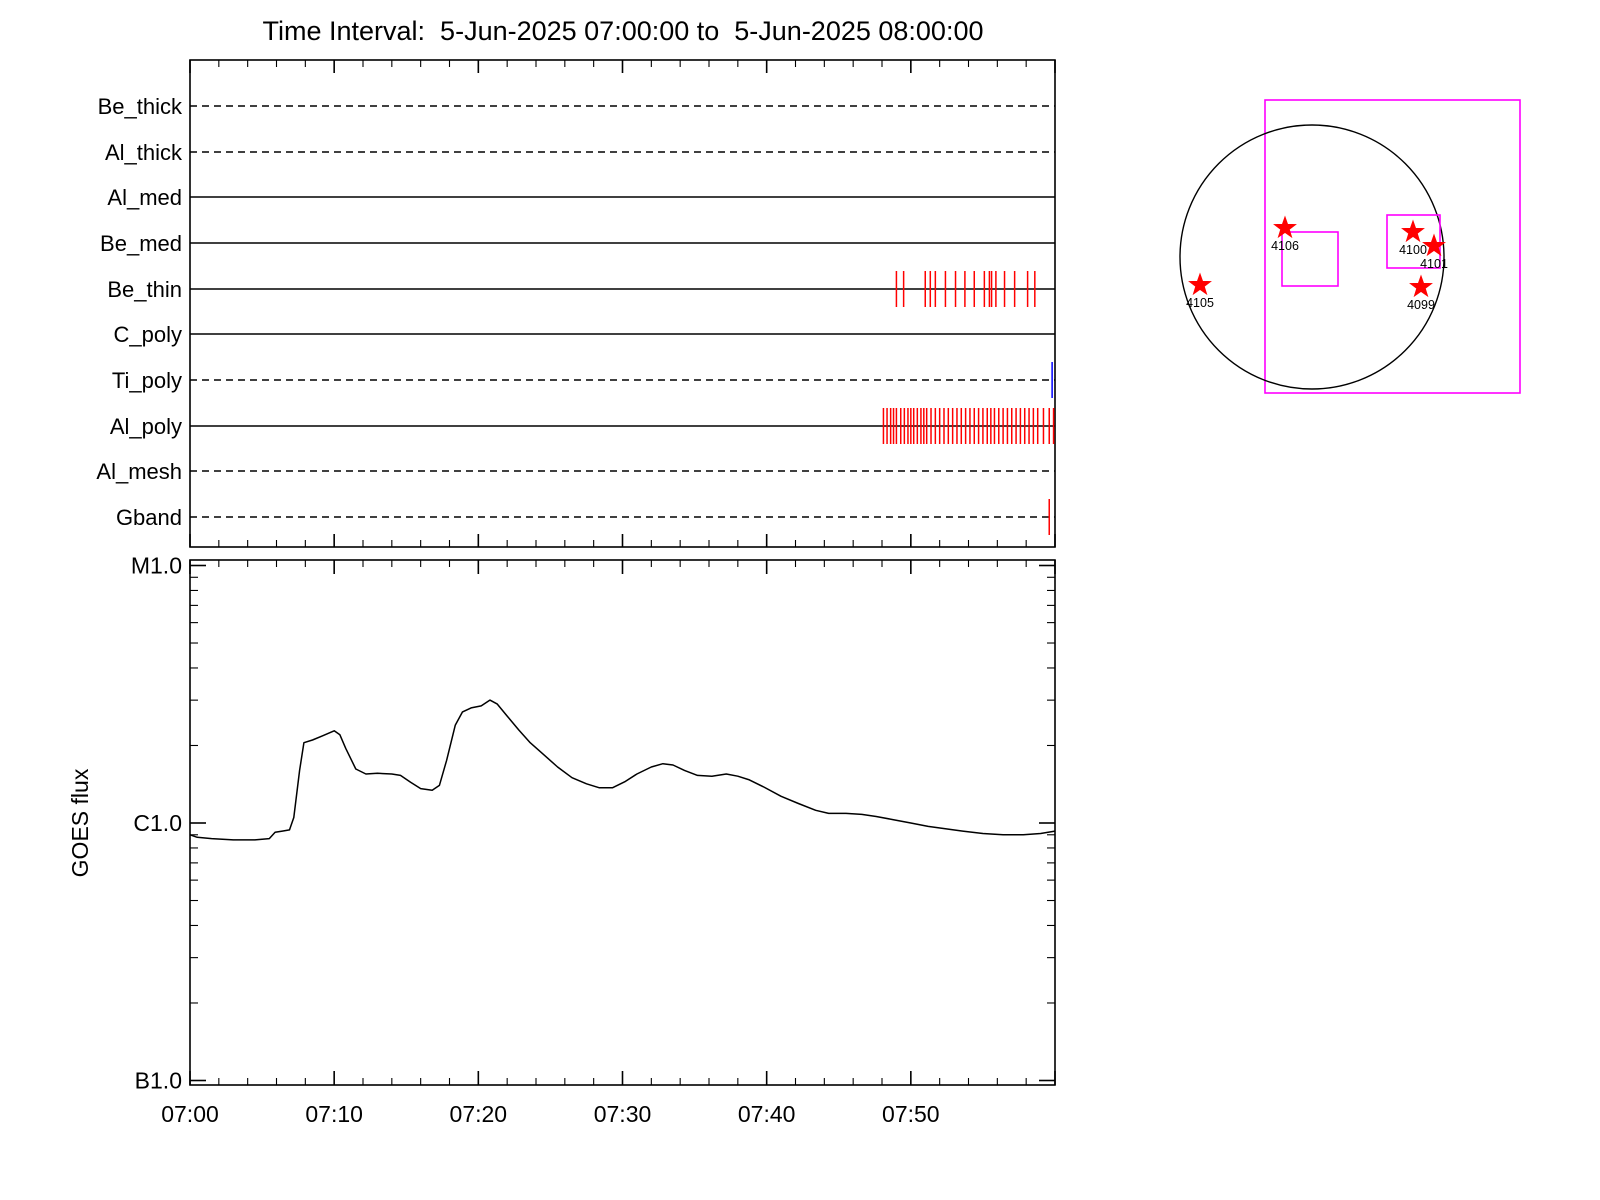 The height and width of the screenshot is (1200, 1600). What do you see at coordinates (80, 822) in the screenshot?
I see `goes-y-axis-title: GOES flux` at bounding box center [80, 822].